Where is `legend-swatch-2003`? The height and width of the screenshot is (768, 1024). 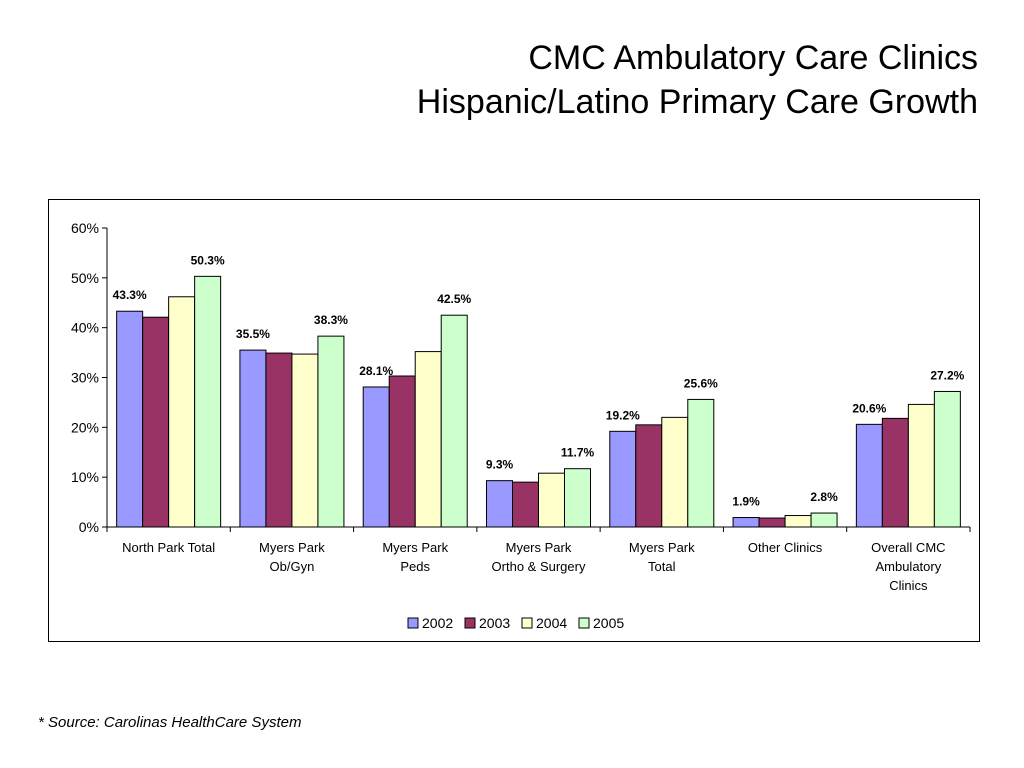
legend-swatch-2003 is located at coordinates (470, 623).